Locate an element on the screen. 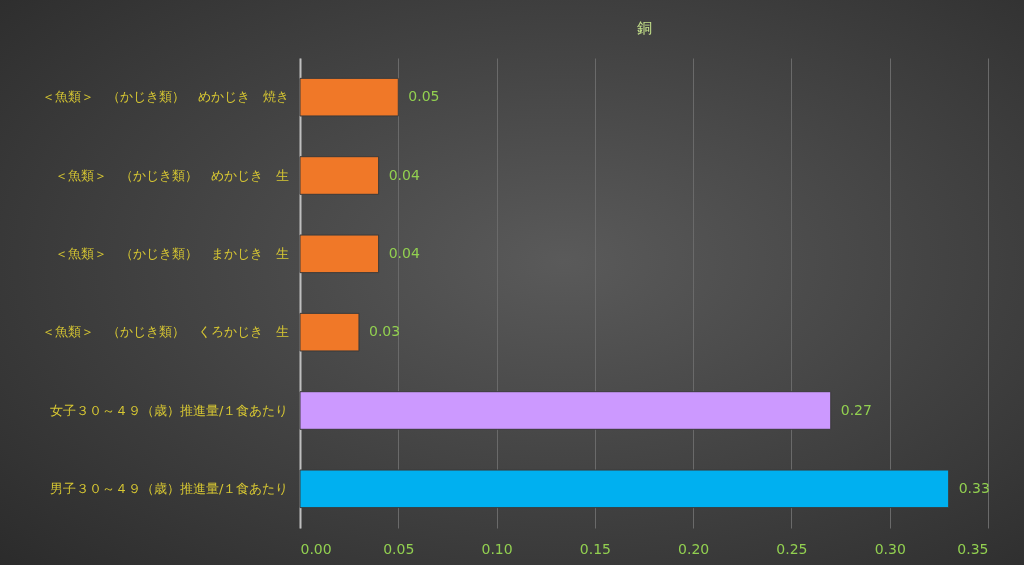  data-label: 0.33 is located at coordinates (974, 487).